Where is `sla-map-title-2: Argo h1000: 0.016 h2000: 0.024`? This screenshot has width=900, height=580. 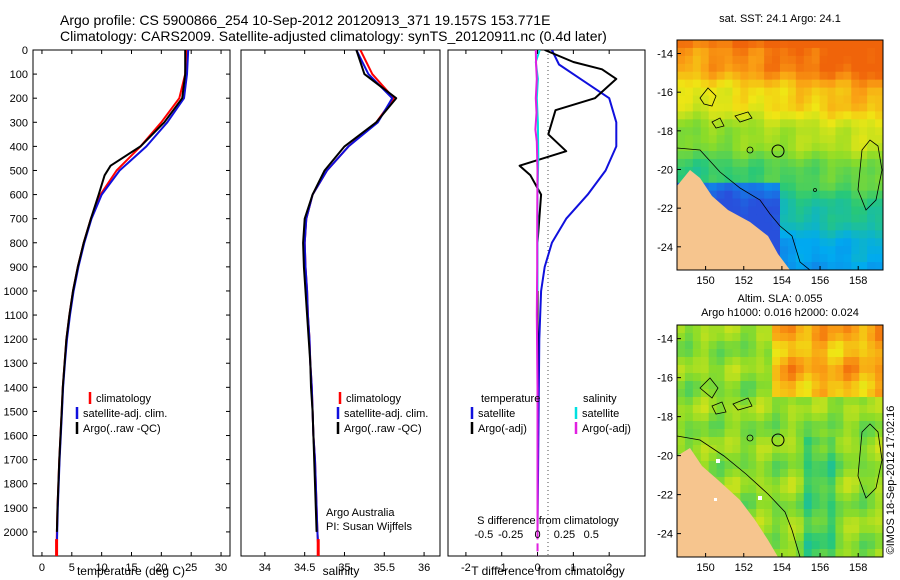
sla-map-title-2: Argo h1000: 0.016 h2000: 0.024 is located at coordinates (780, 313).